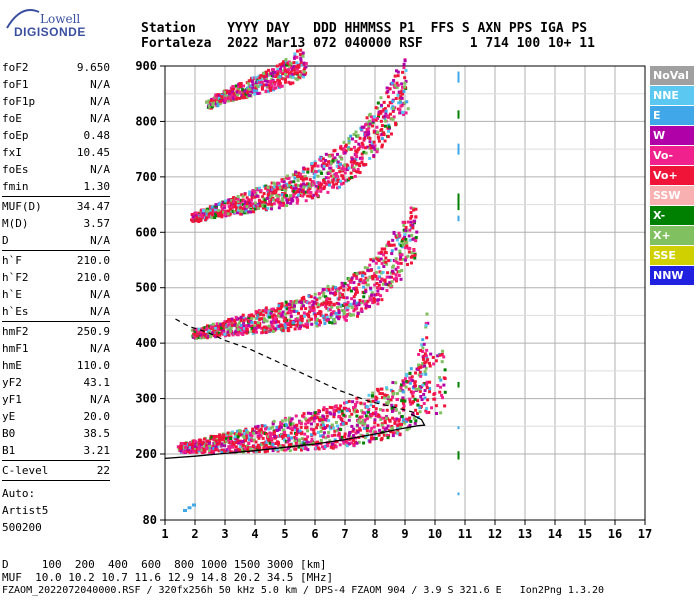  I want to click on param-key: foF1p, so click(19, 101).